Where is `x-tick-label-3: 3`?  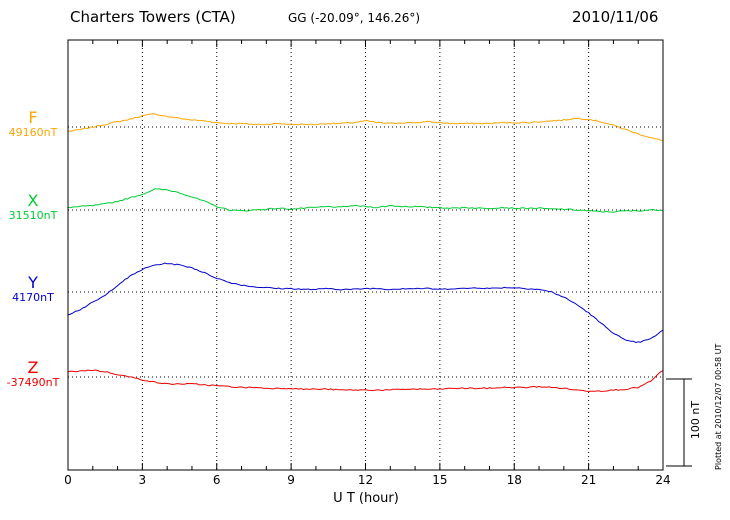 x-tick-label-3: 3 is located at coordinates (142, 480).